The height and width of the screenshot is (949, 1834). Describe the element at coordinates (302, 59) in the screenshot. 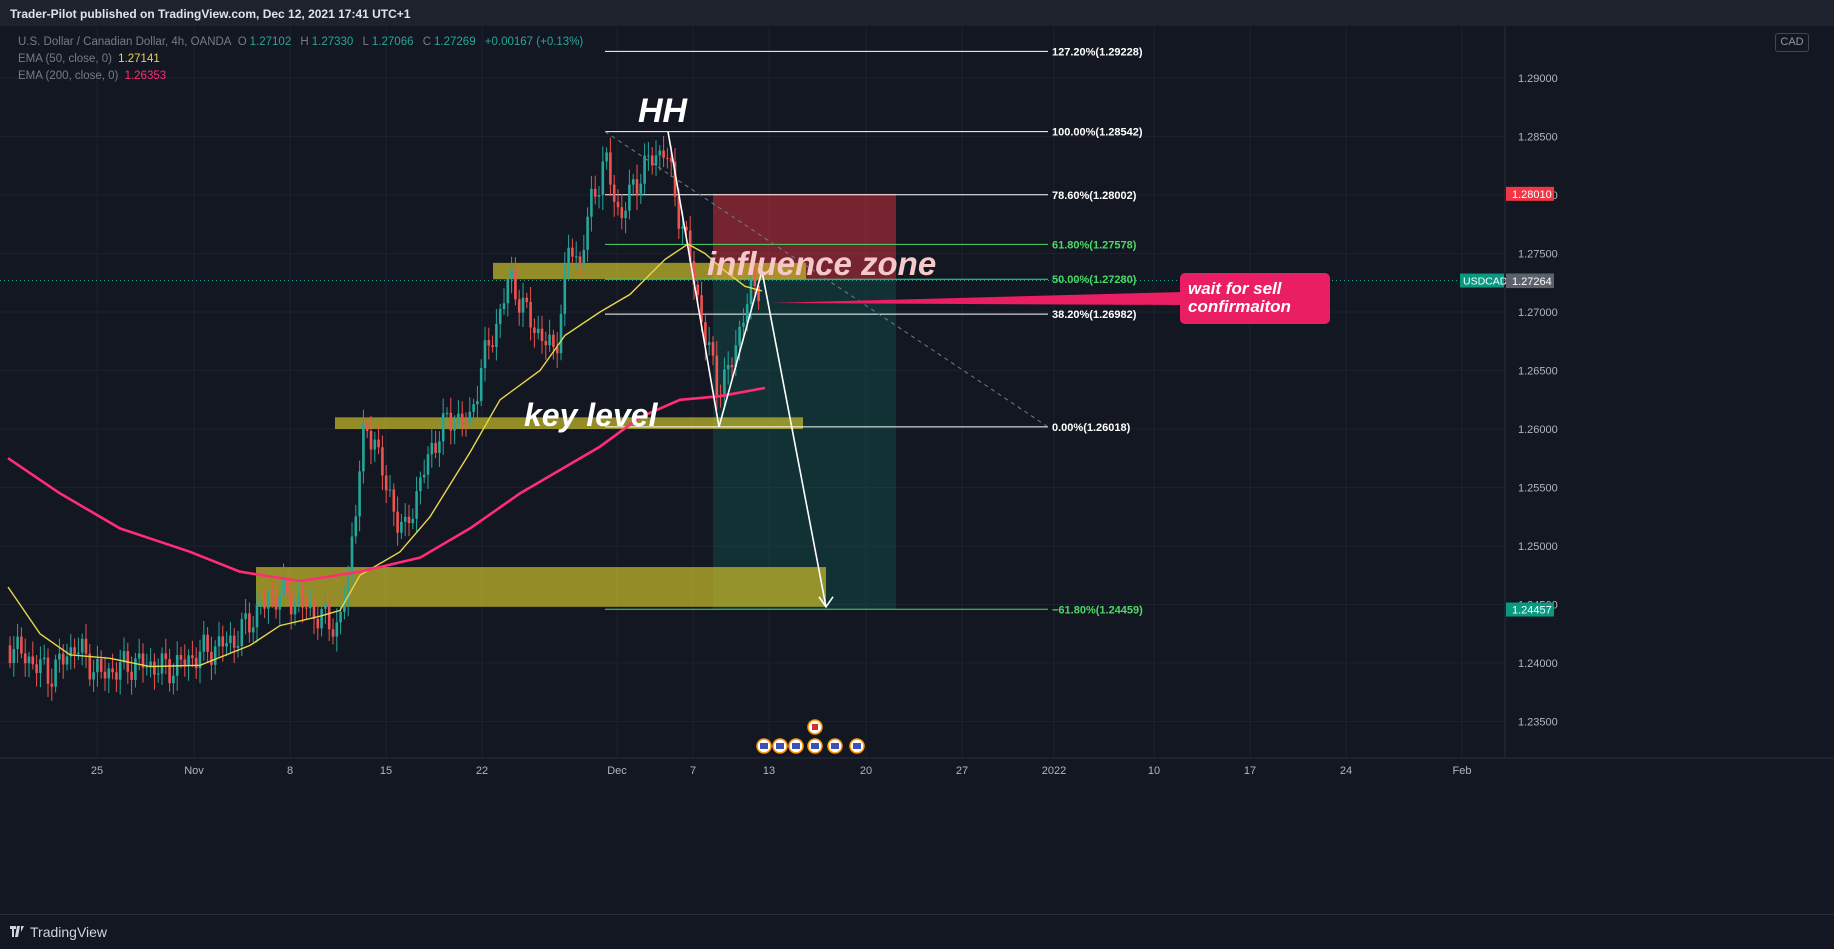

I see `legend-ema50: EMA (50, close, 0) 1.27141` at that location.